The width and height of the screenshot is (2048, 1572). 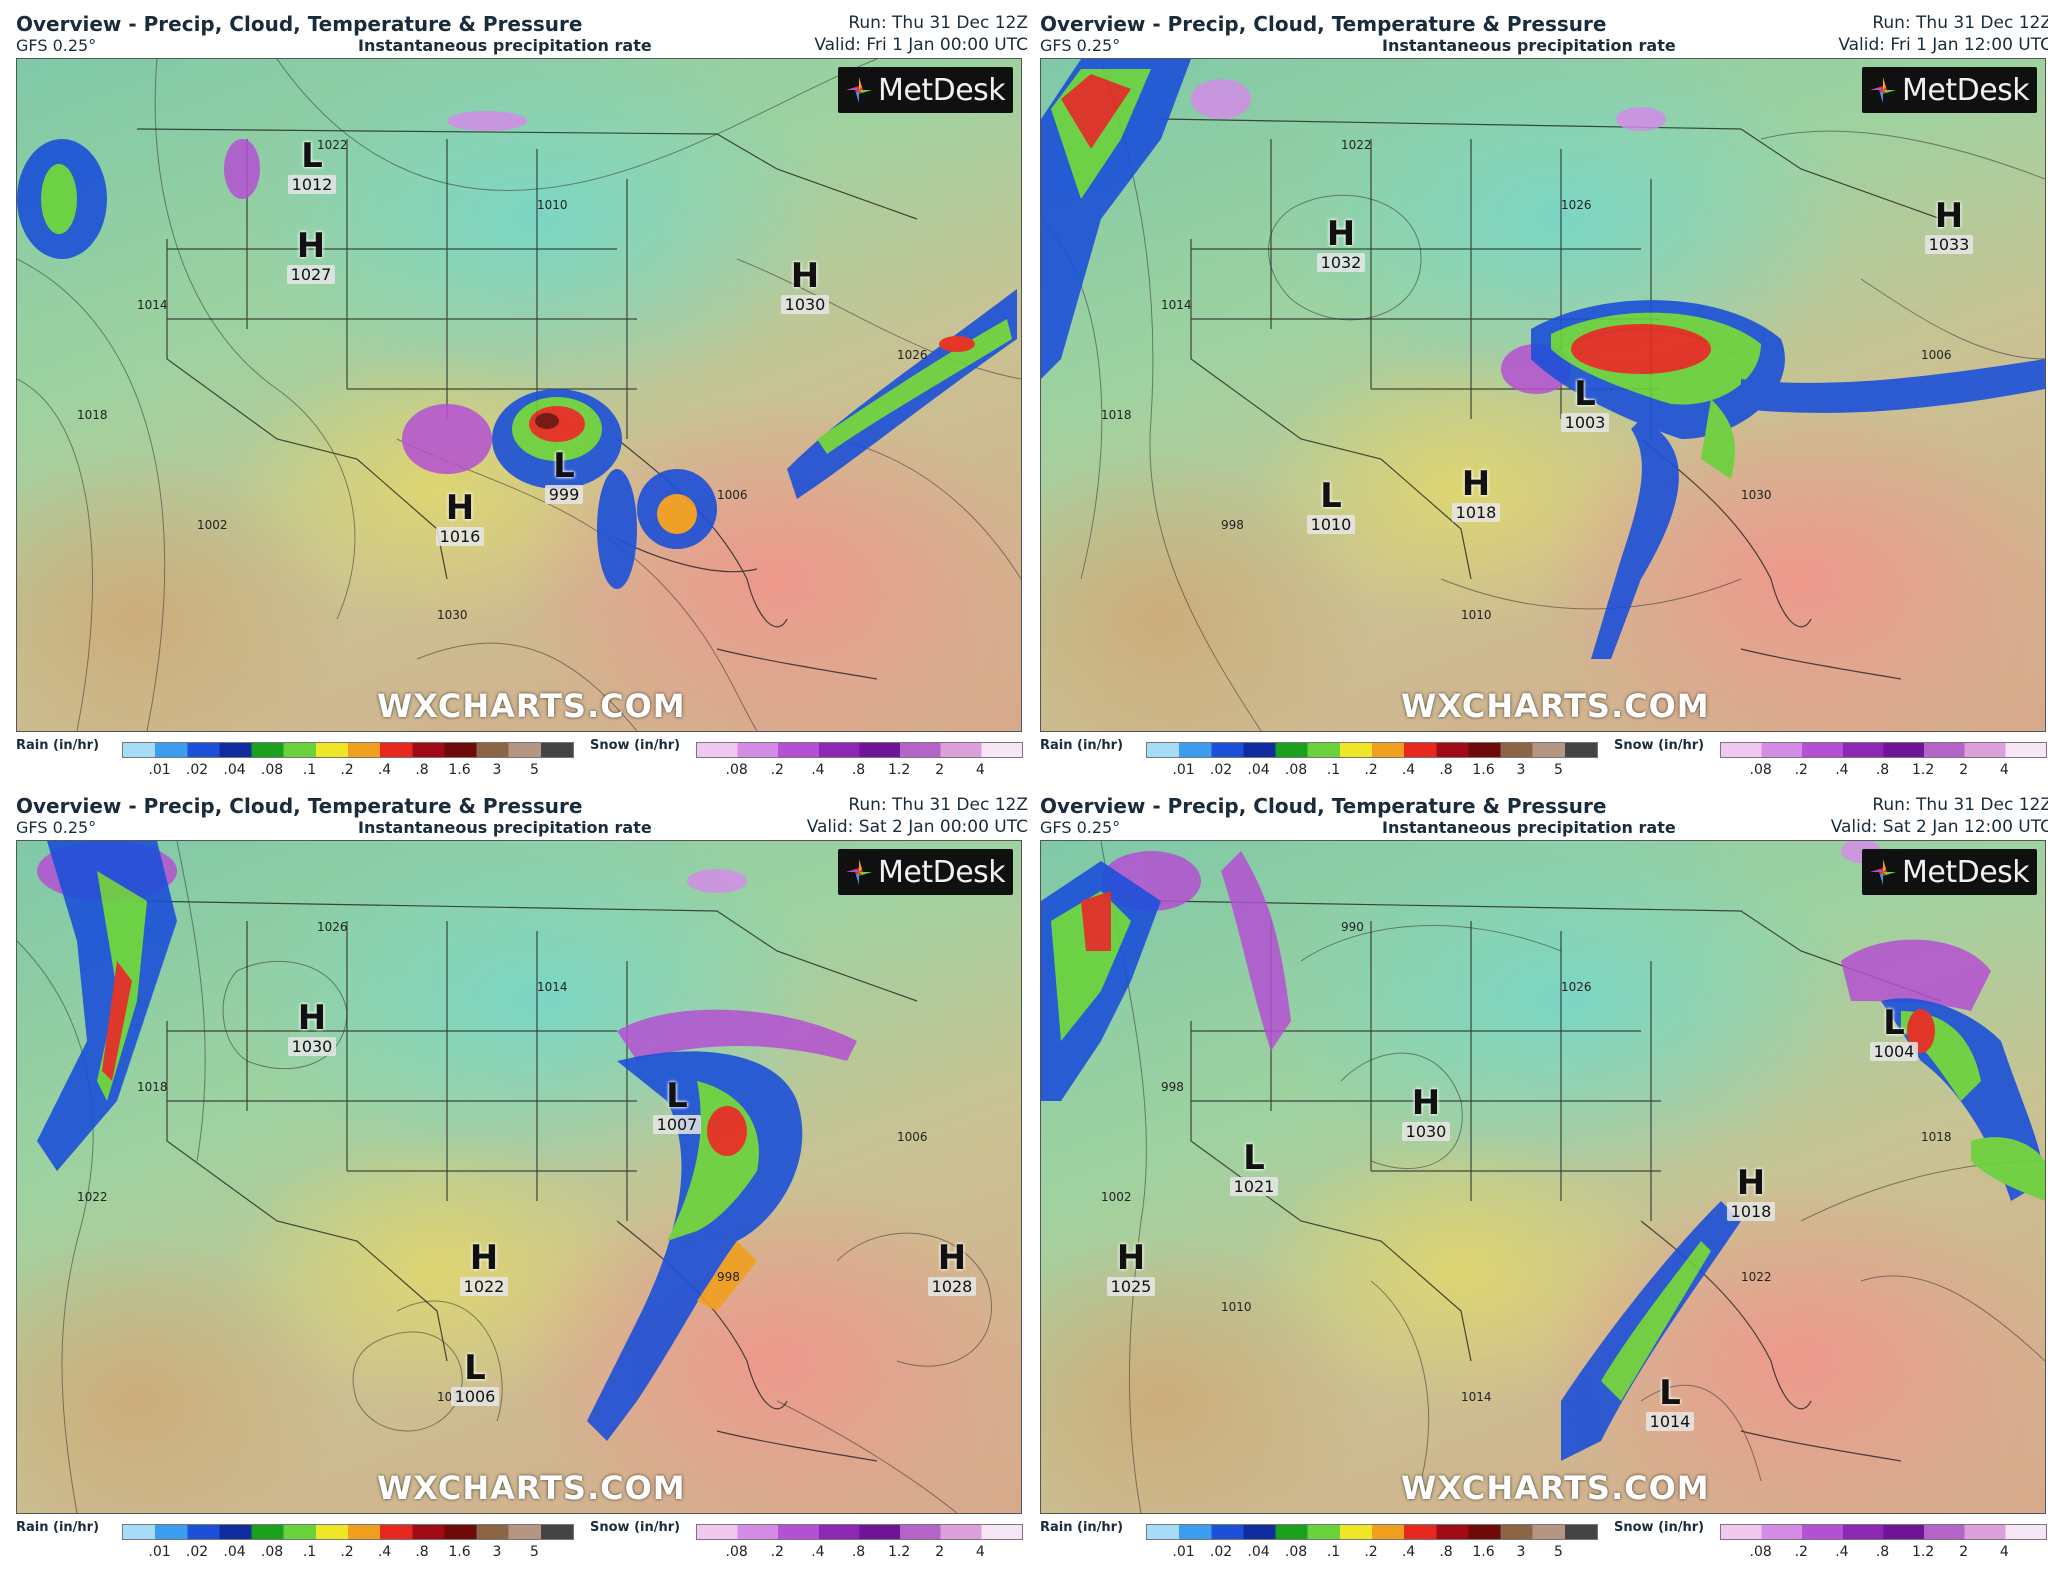 I want to click on pressure-high-marker: H 1028, so click(x=952, y=1268).